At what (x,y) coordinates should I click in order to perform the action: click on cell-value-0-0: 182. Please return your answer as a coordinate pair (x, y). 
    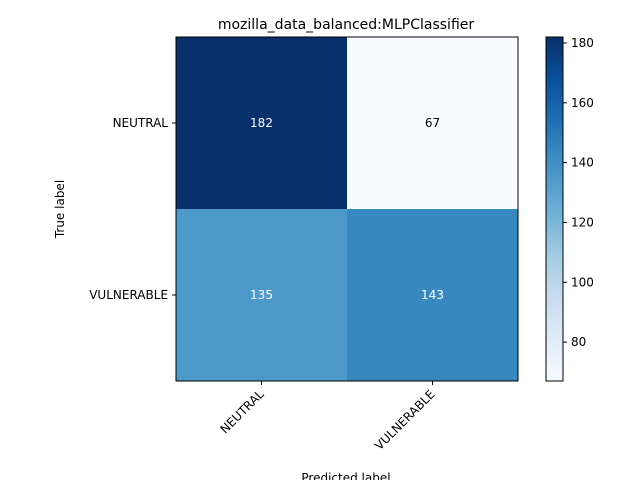
    Looking at the image, I should click on (261, 123).